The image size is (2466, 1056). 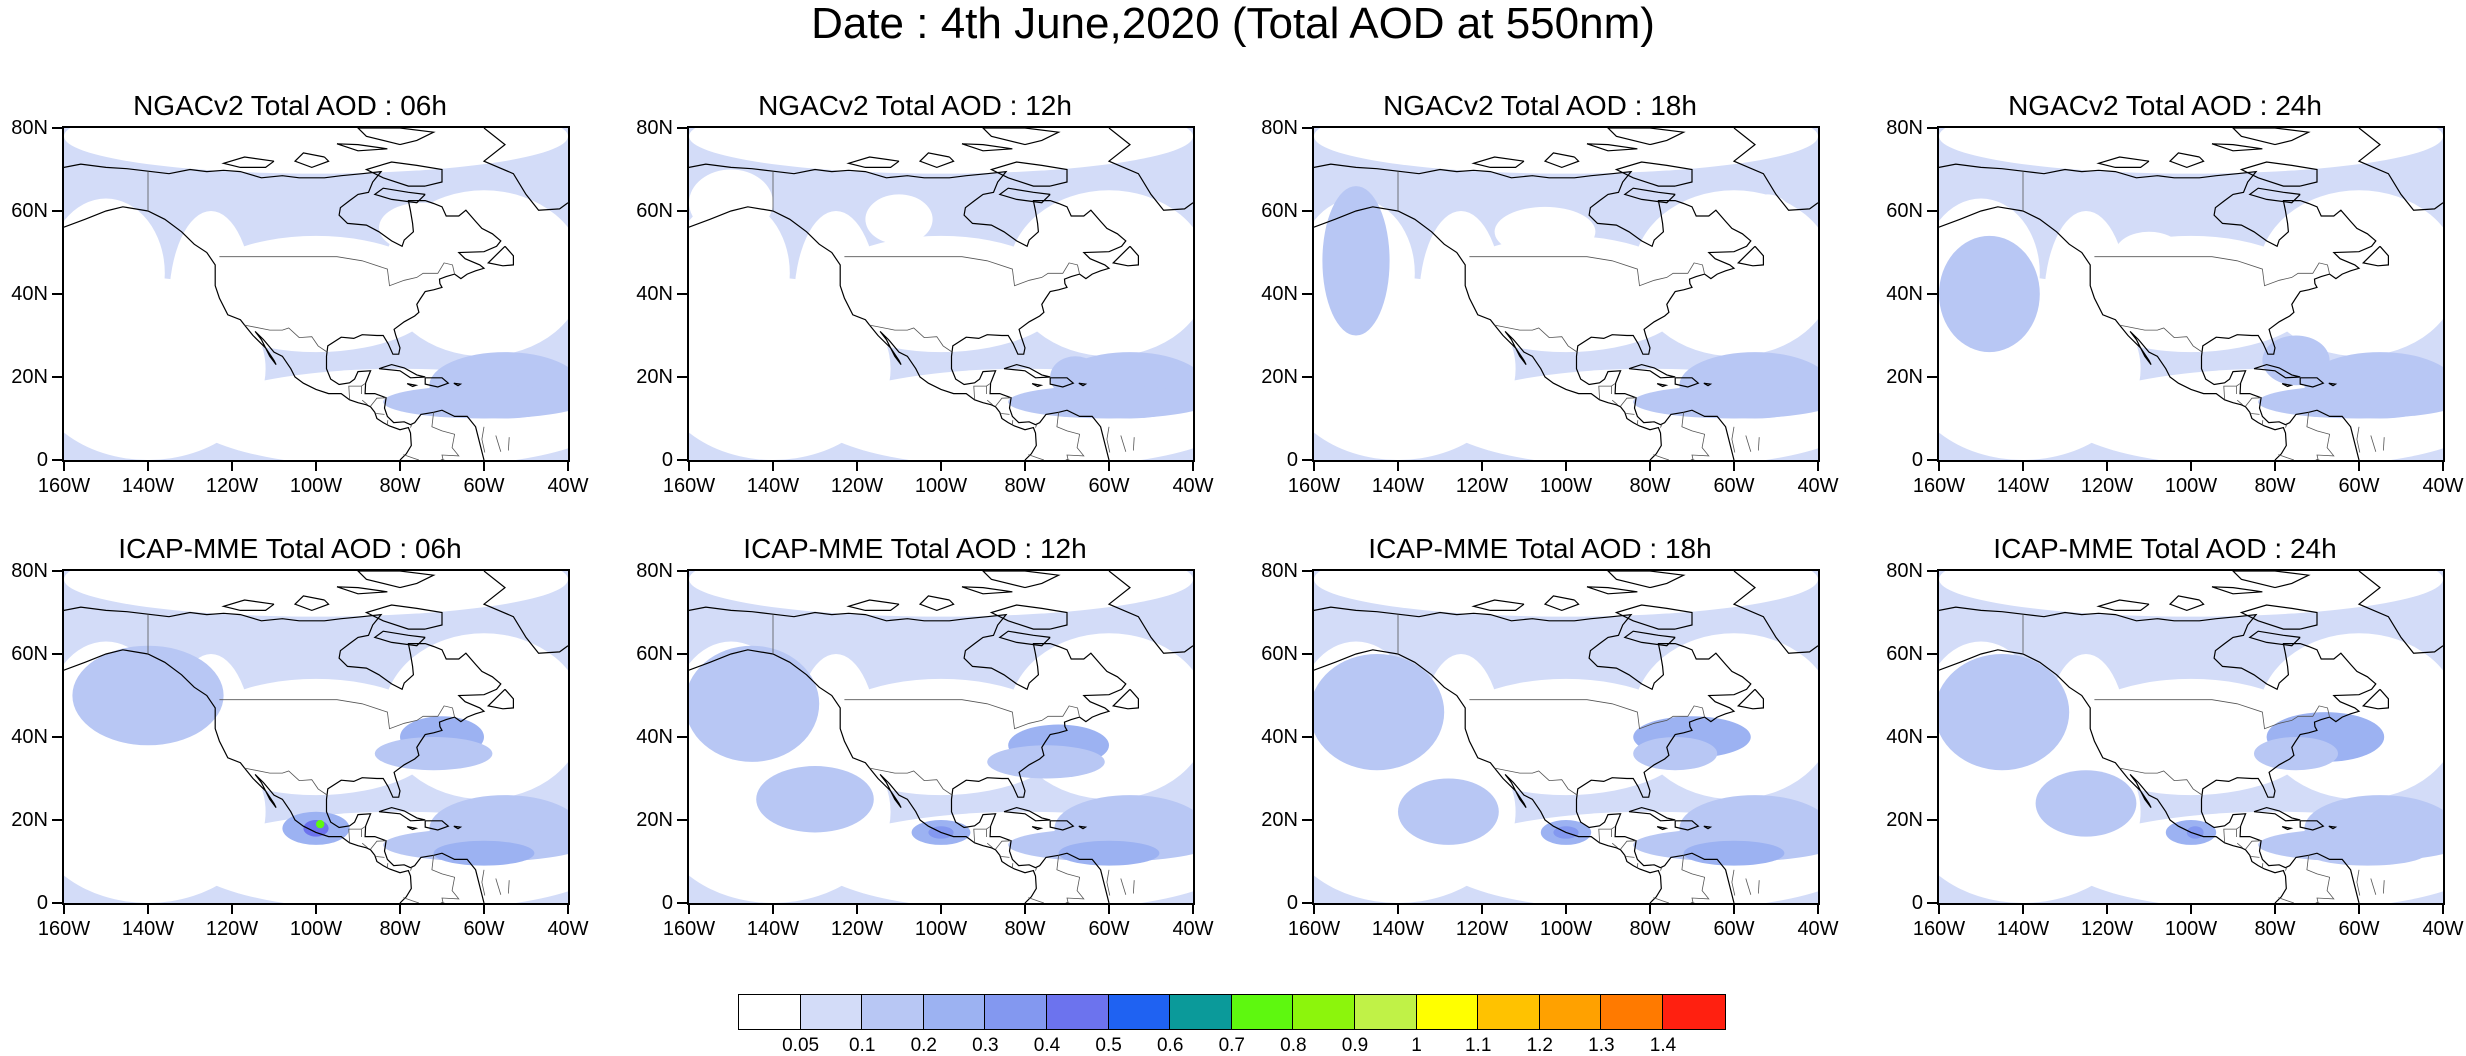 What do you see at coordinates (1904, 820) in the screenshot?
I see `y-axis-label: 20N` at bounding box center [1904, 820].